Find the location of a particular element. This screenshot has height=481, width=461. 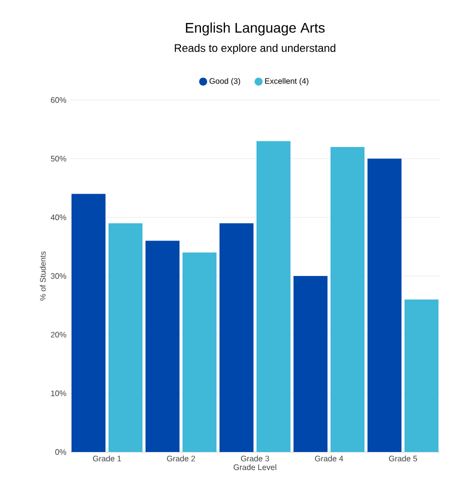

chart-subtitle: Reads to explore and understand is located at coordinates (255, 49).